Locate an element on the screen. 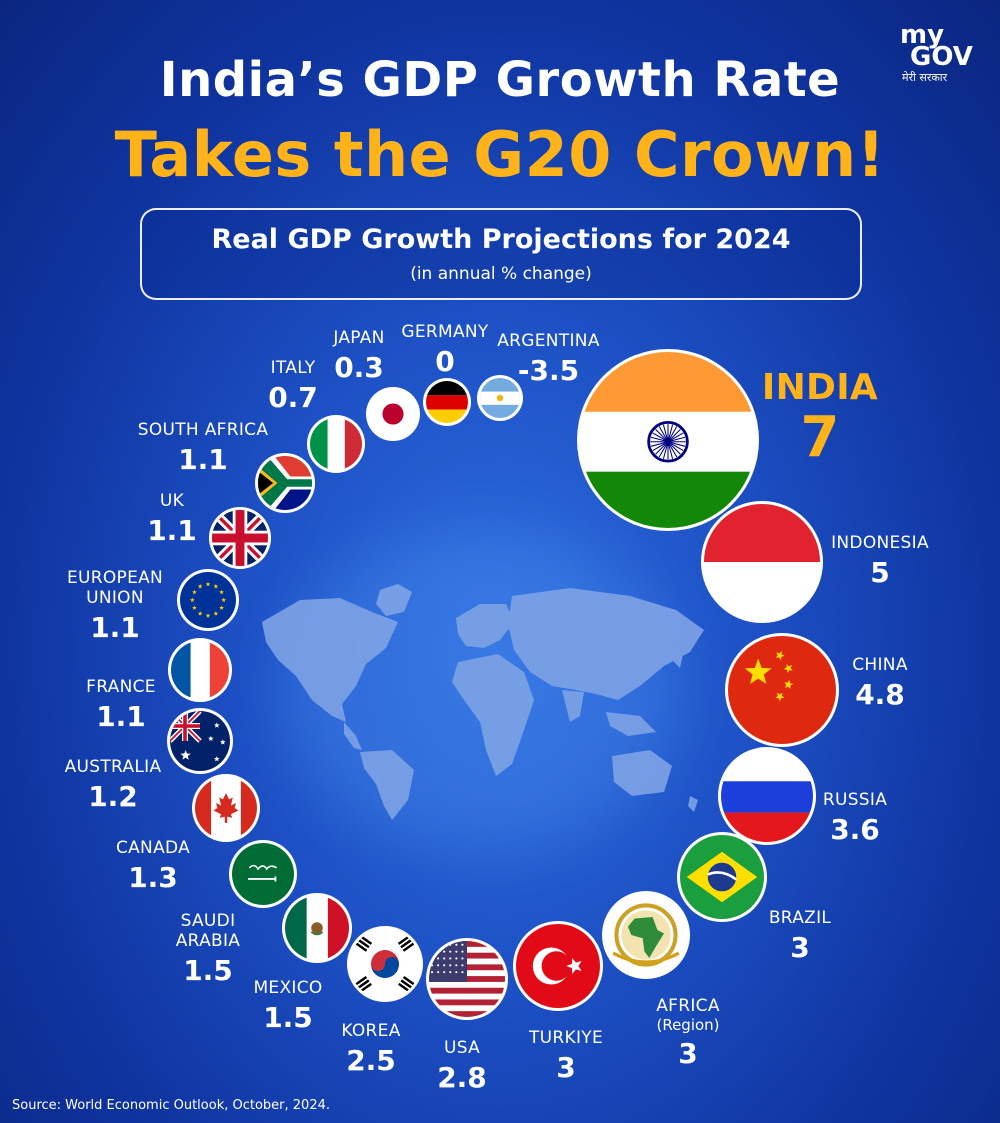 Image resolution: width=1000 pixels, height=1123 pixels. argentina-flag-icon is located at coordinates (500, 398).